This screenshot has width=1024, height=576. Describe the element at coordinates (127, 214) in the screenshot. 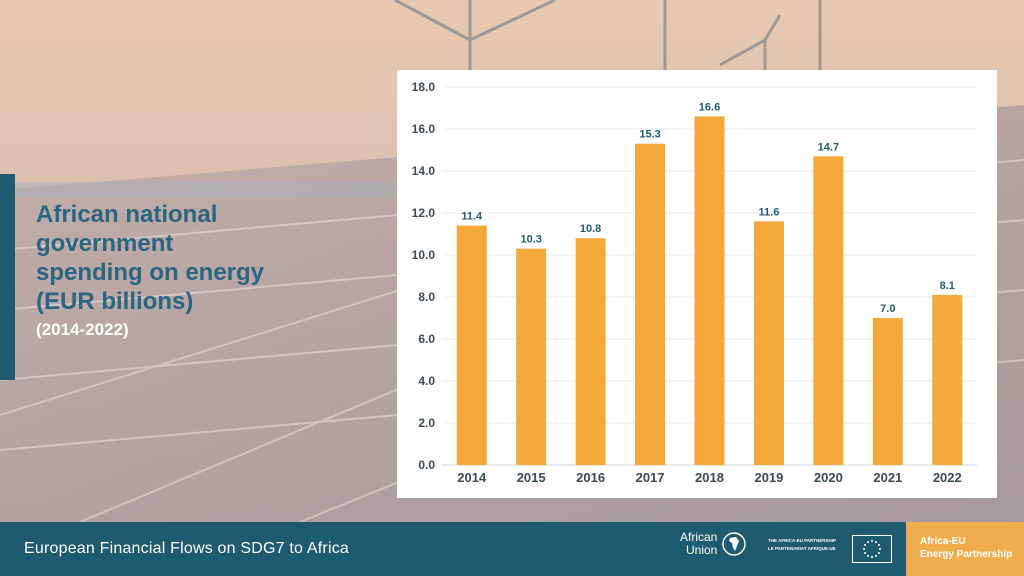

I see `slide-title-line-1: African national` at that location.